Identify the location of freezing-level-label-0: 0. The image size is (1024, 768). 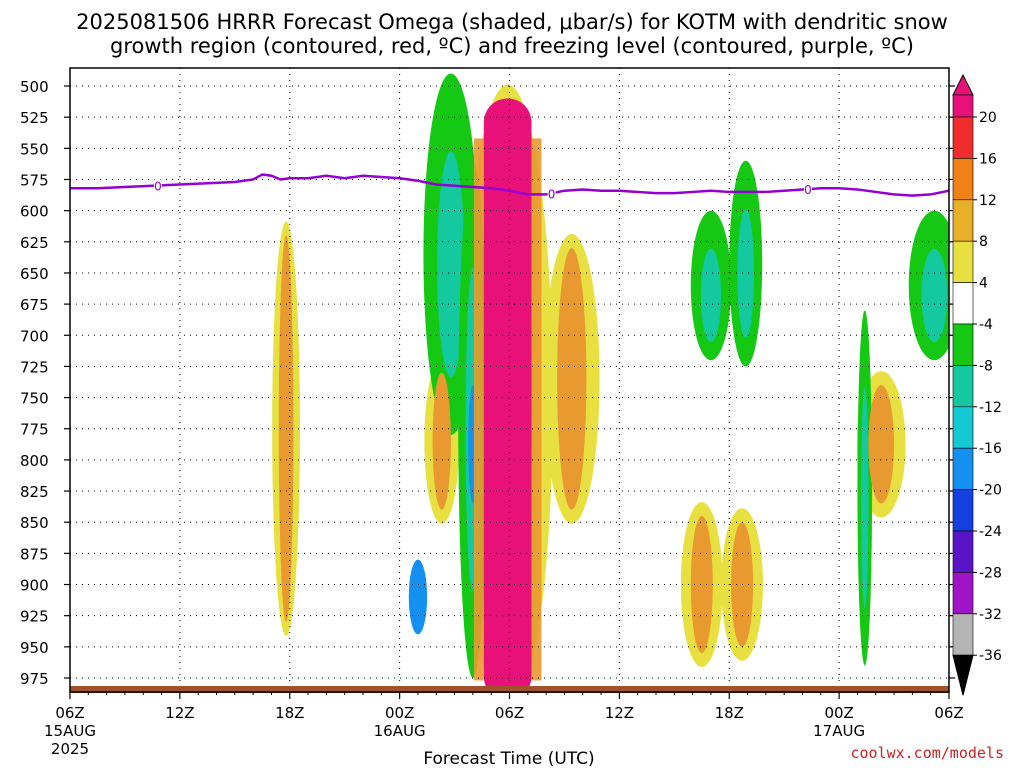
(158, 186).